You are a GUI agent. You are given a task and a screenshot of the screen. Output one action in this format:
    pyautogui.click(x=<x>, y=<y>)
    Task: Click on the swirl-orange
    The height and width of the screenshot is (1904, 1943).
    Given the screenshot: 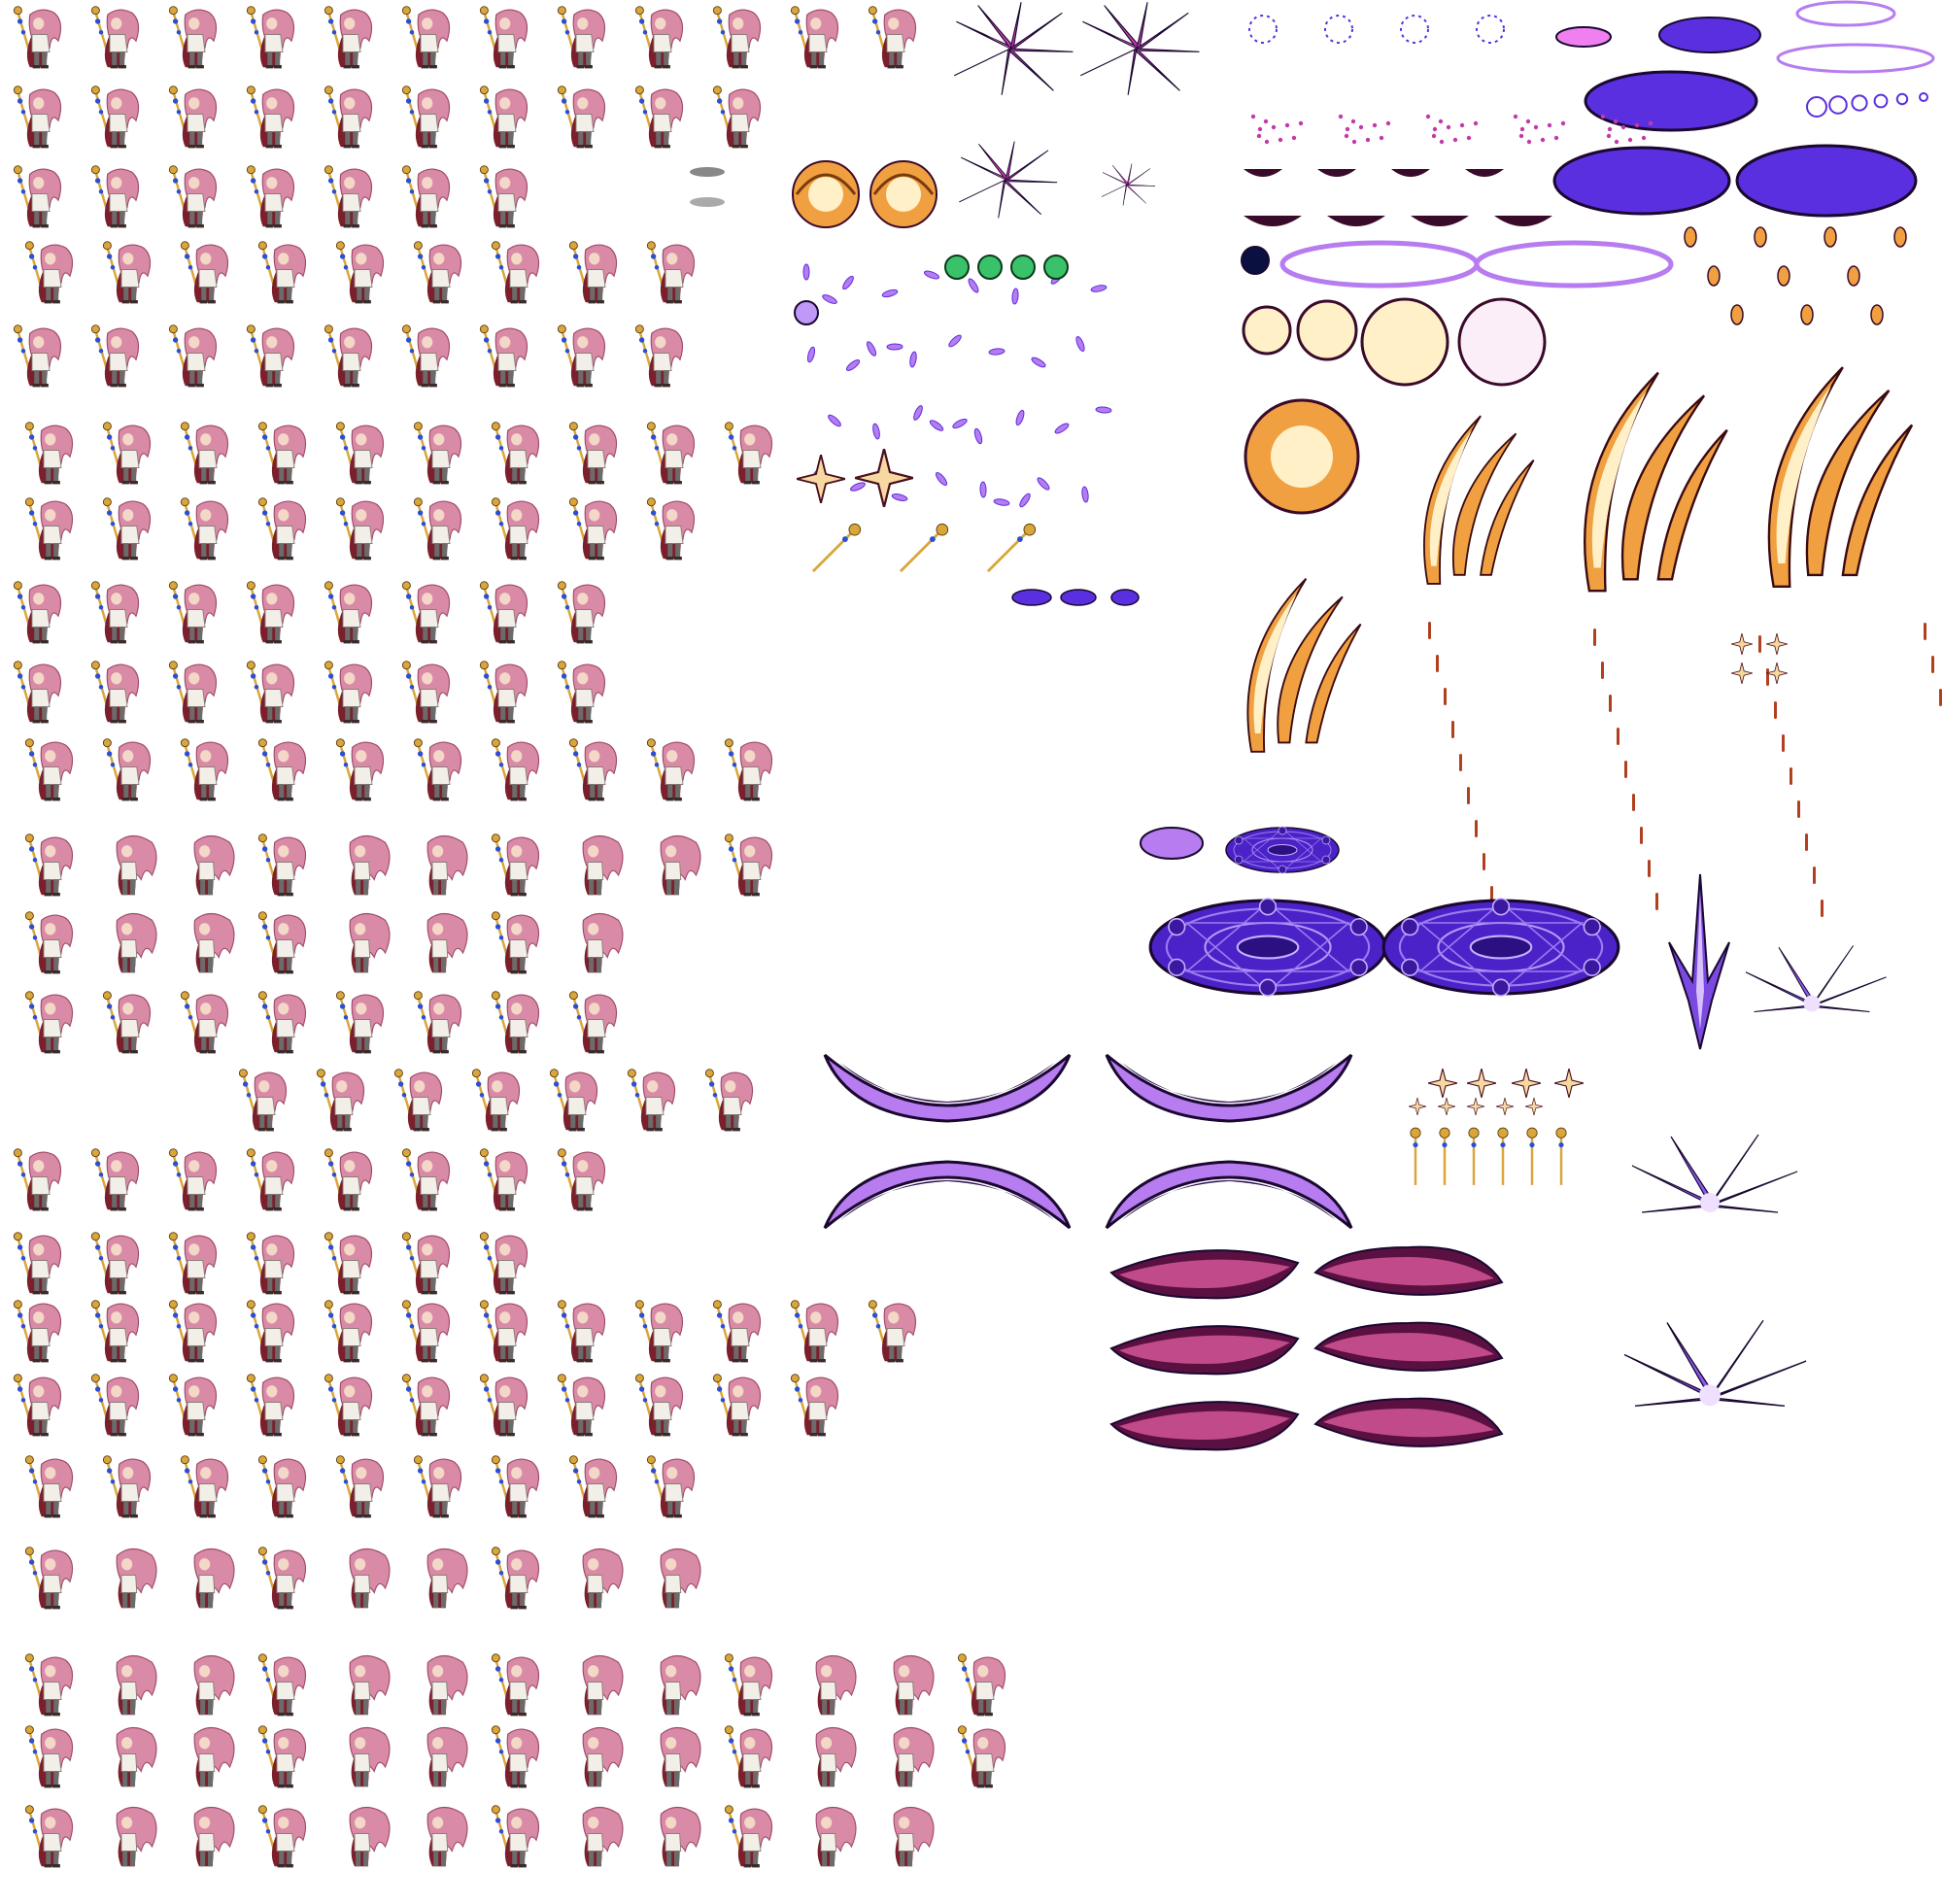 What is the action you would take?
    pyautogui.click(x=826, y=184)
    